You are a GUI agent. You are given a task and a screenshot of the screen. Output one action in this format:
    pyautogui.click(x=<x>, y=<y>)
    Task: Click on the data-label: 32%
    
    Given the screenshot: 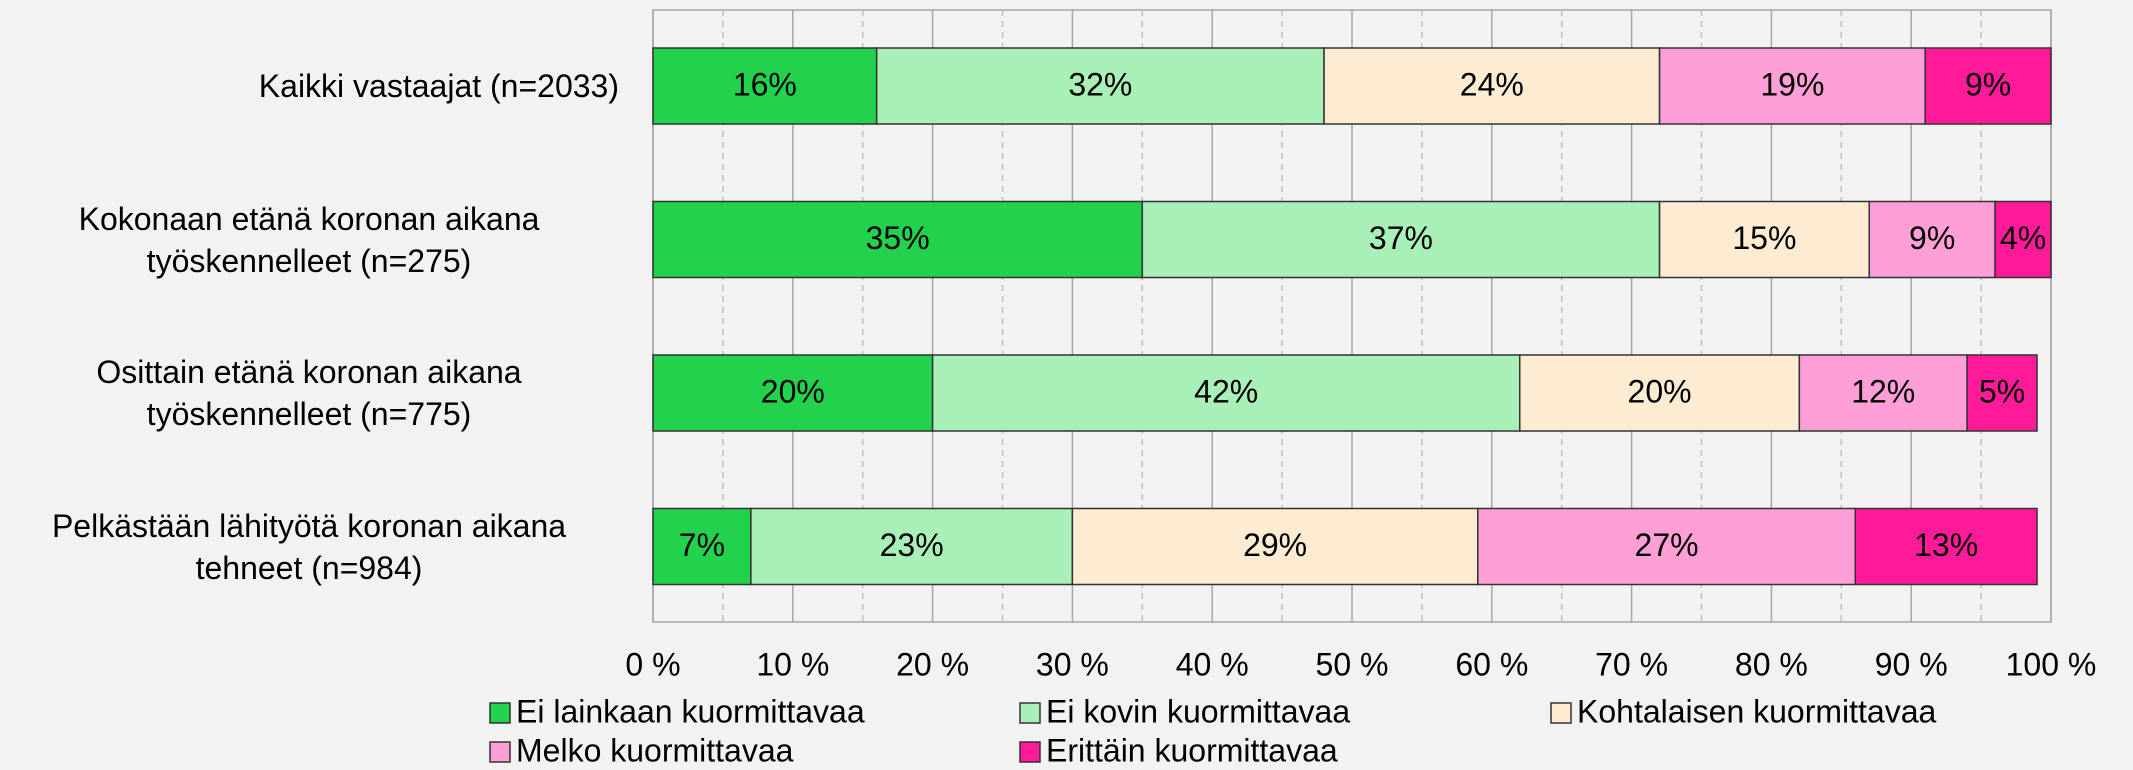 What is the action you would take?
    pyautogui.click(x=1100, y=84)
    